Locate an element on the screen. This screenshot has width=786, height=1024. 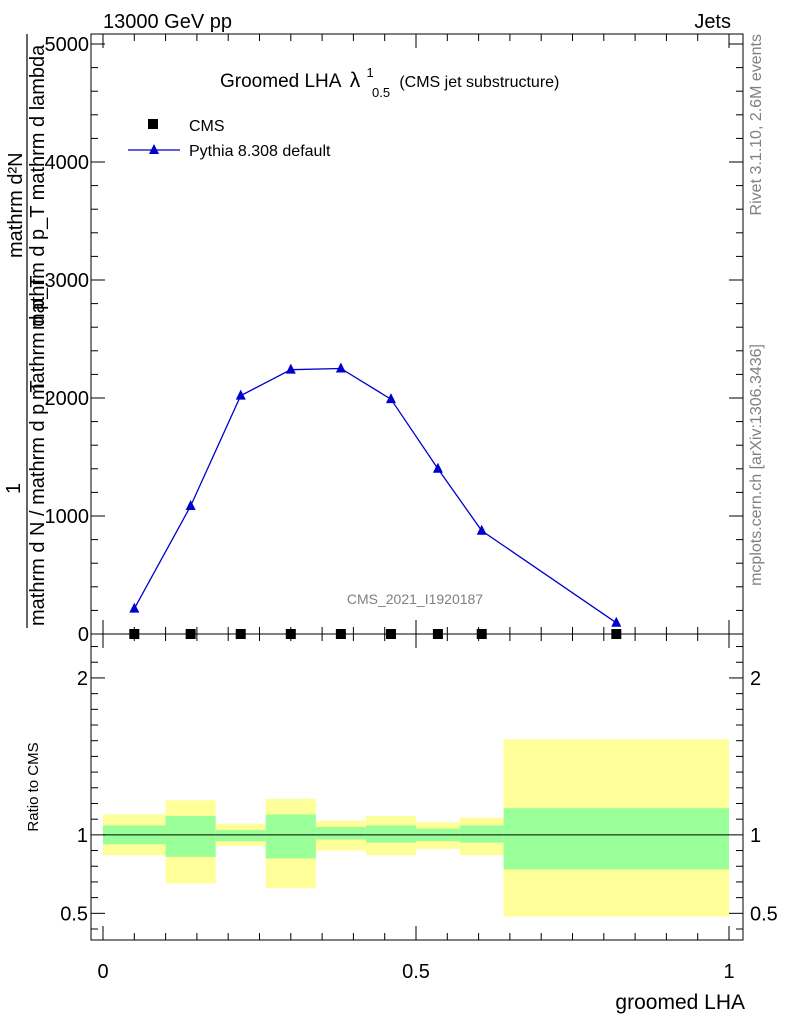
x-axis-label: groomed LHA is located at coordinates (680, 1002).